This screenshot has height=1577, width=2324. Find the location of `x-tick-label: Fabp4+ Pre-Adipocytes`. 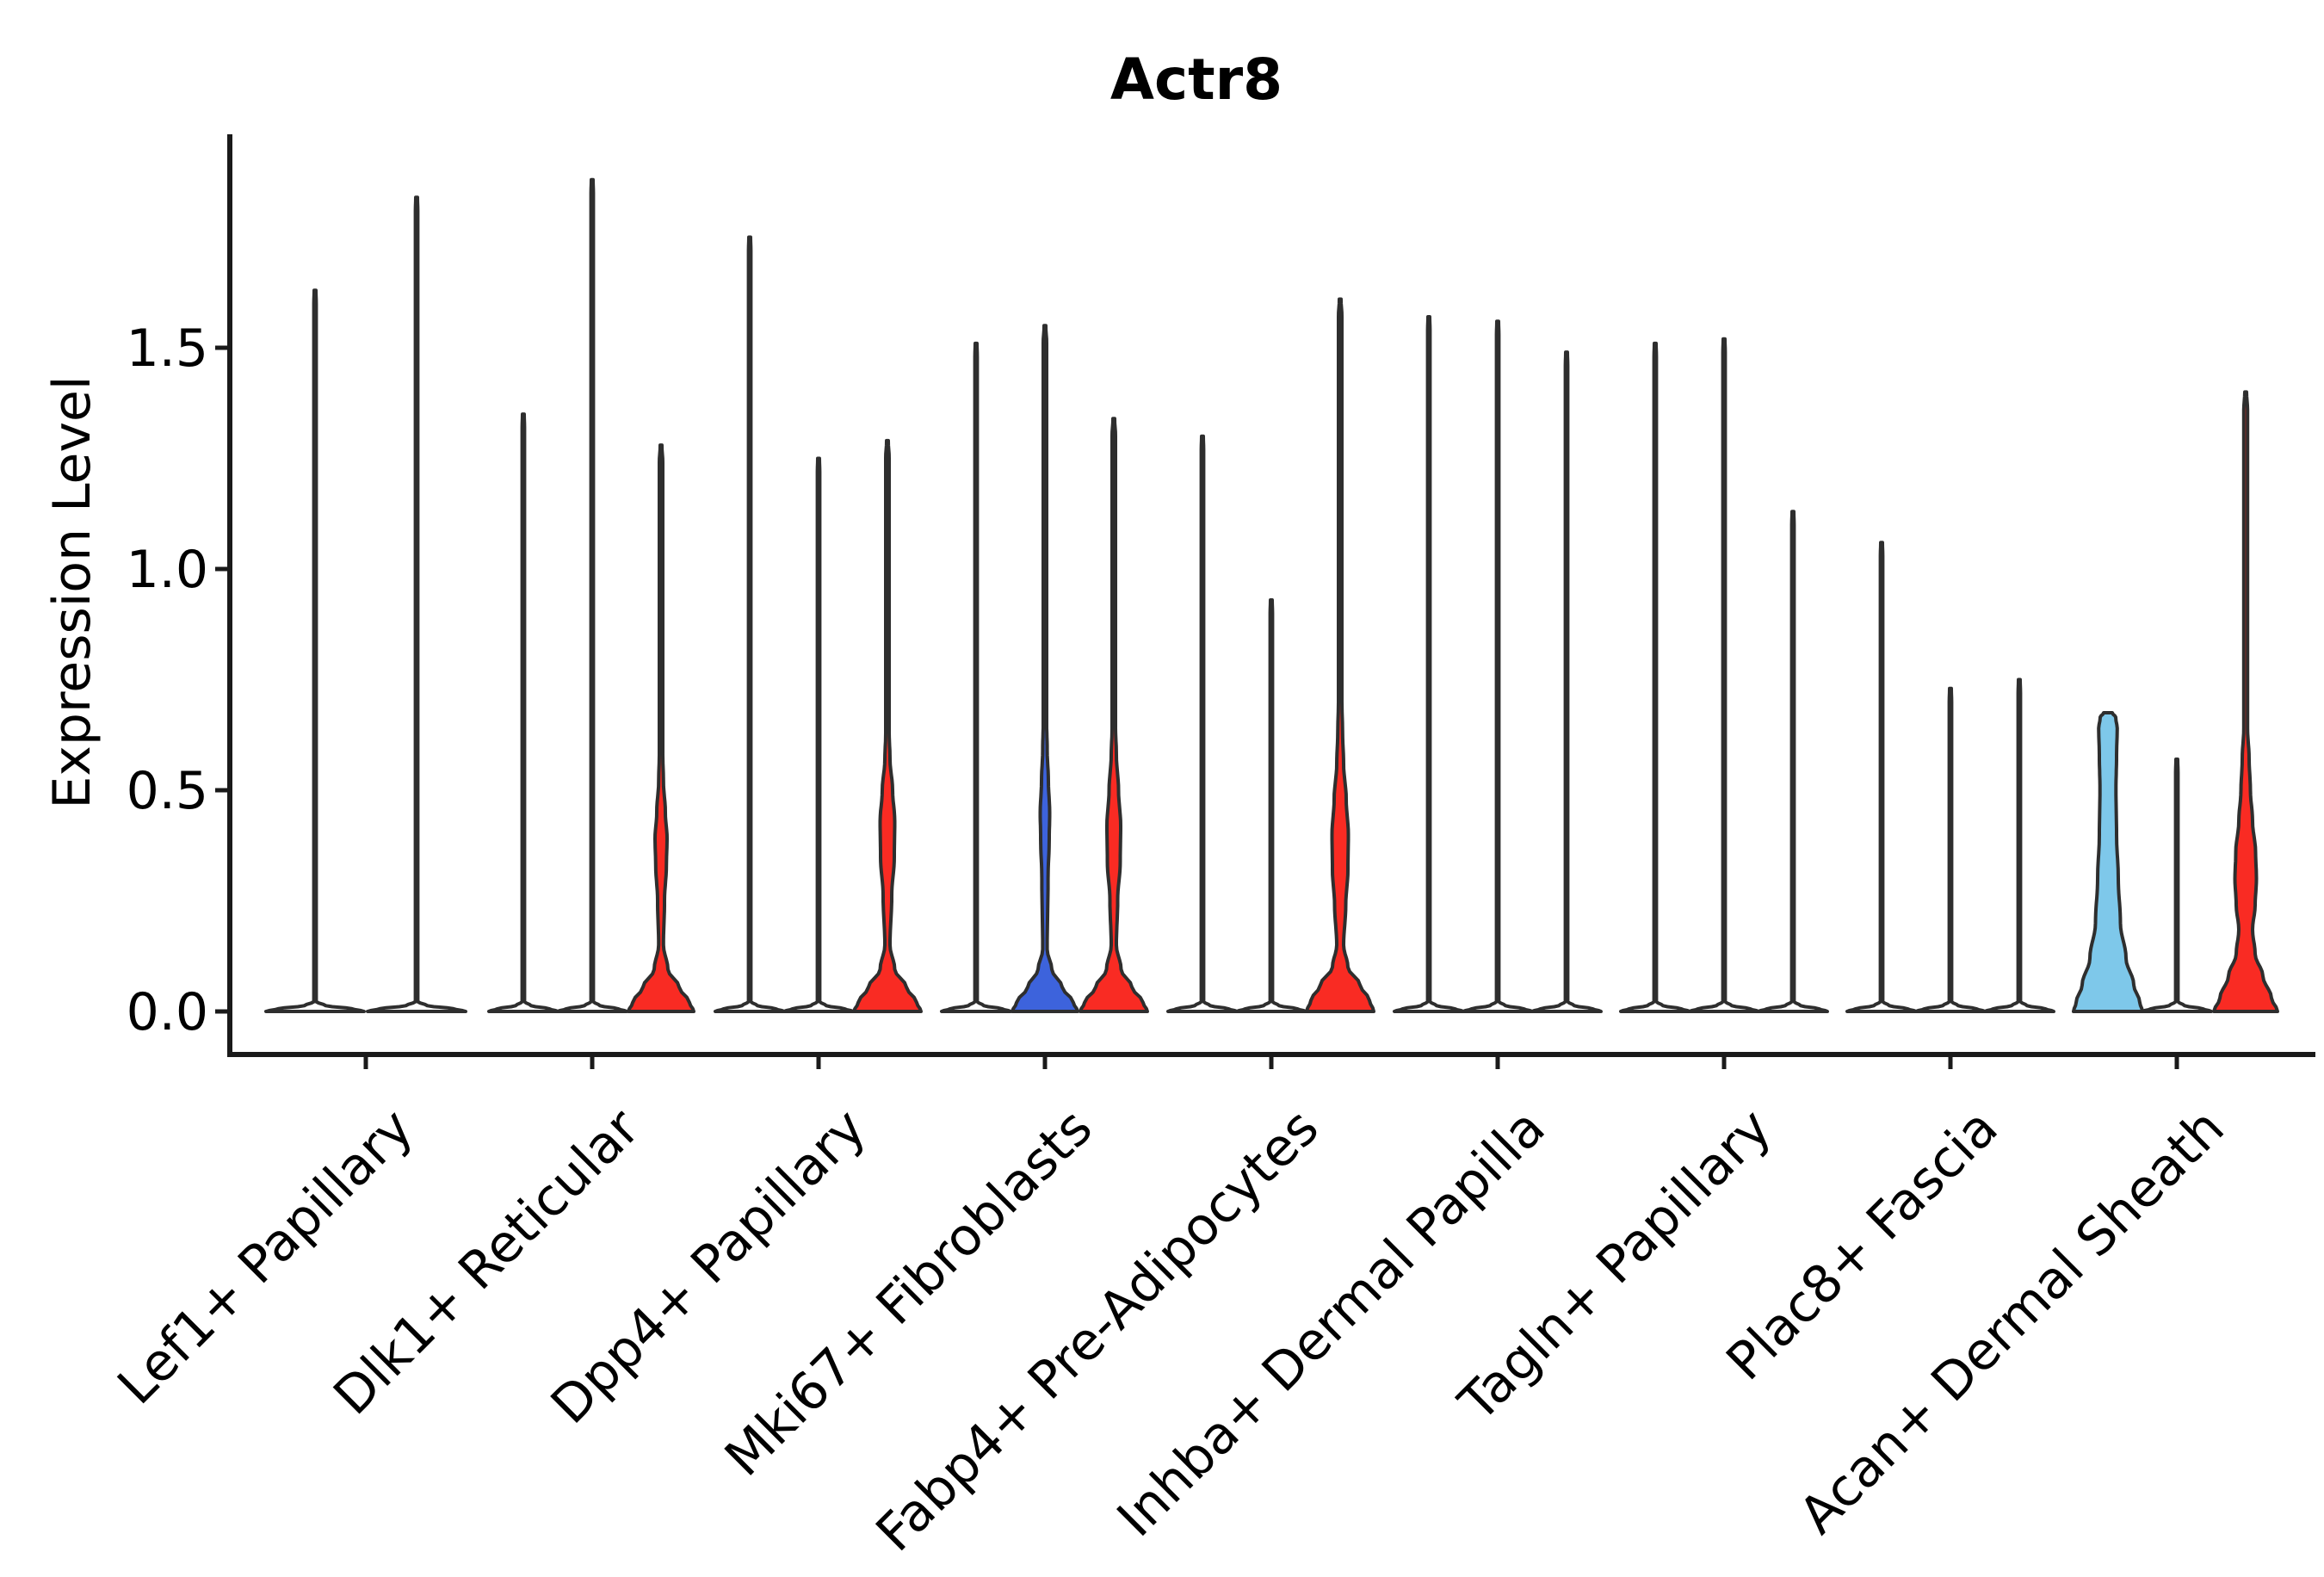

x-tick-label: Fabp4+ Pre-Adipocytes is located at coordinates (1098, 1330).